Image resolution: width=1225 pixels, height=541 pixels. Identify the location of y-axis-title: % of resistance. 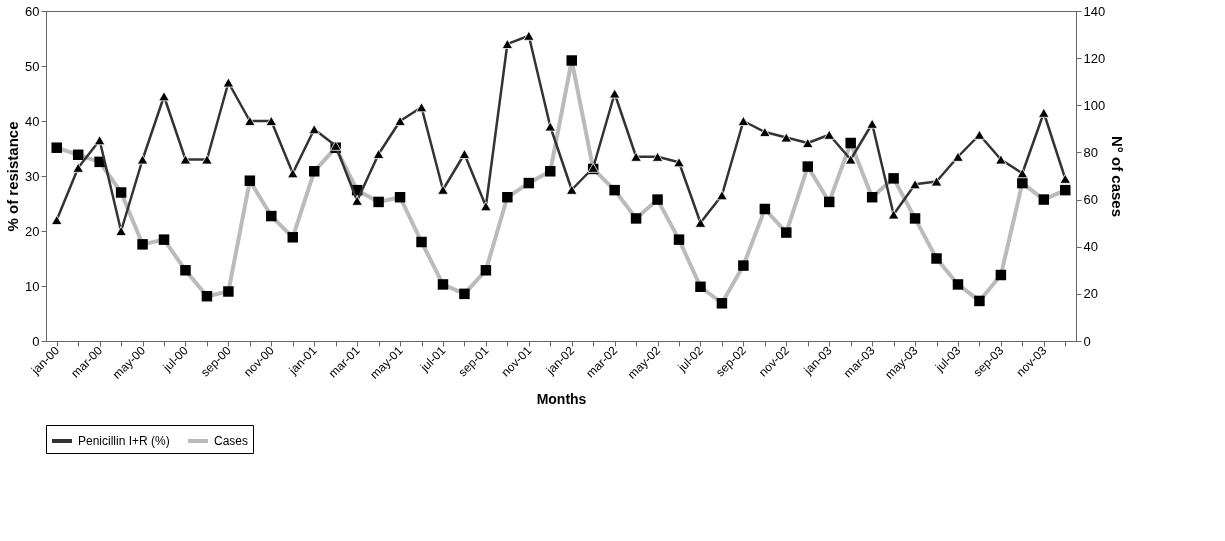
(13, 176).